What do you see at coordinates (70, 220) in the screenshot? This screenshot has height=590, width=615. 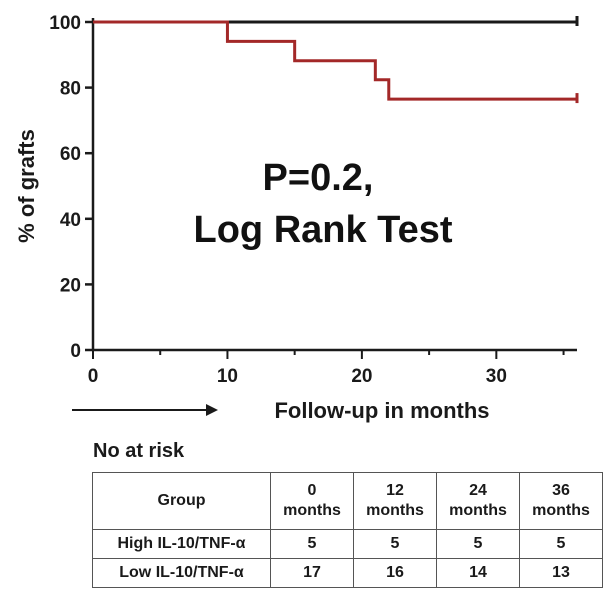 I see `y-tick-label: 40` at bounding box center [70, 220].